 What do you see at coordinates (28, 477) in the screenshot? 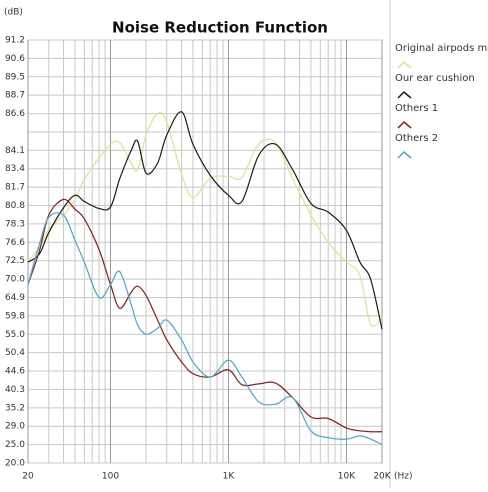
I see `x-tick-label: 20` at bounding box center [28, 477].